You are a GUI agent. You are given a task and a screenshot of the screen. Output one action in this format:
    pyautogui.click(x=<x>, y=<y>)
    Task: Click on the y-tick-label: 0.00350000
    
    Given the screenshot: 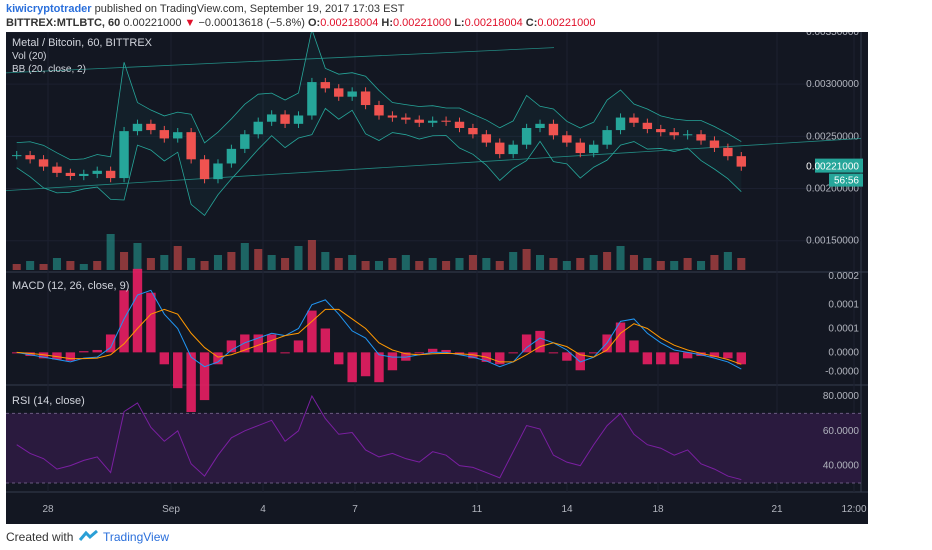 What is the action you would take?
    pyautogui.click(x=832, y=35)
    